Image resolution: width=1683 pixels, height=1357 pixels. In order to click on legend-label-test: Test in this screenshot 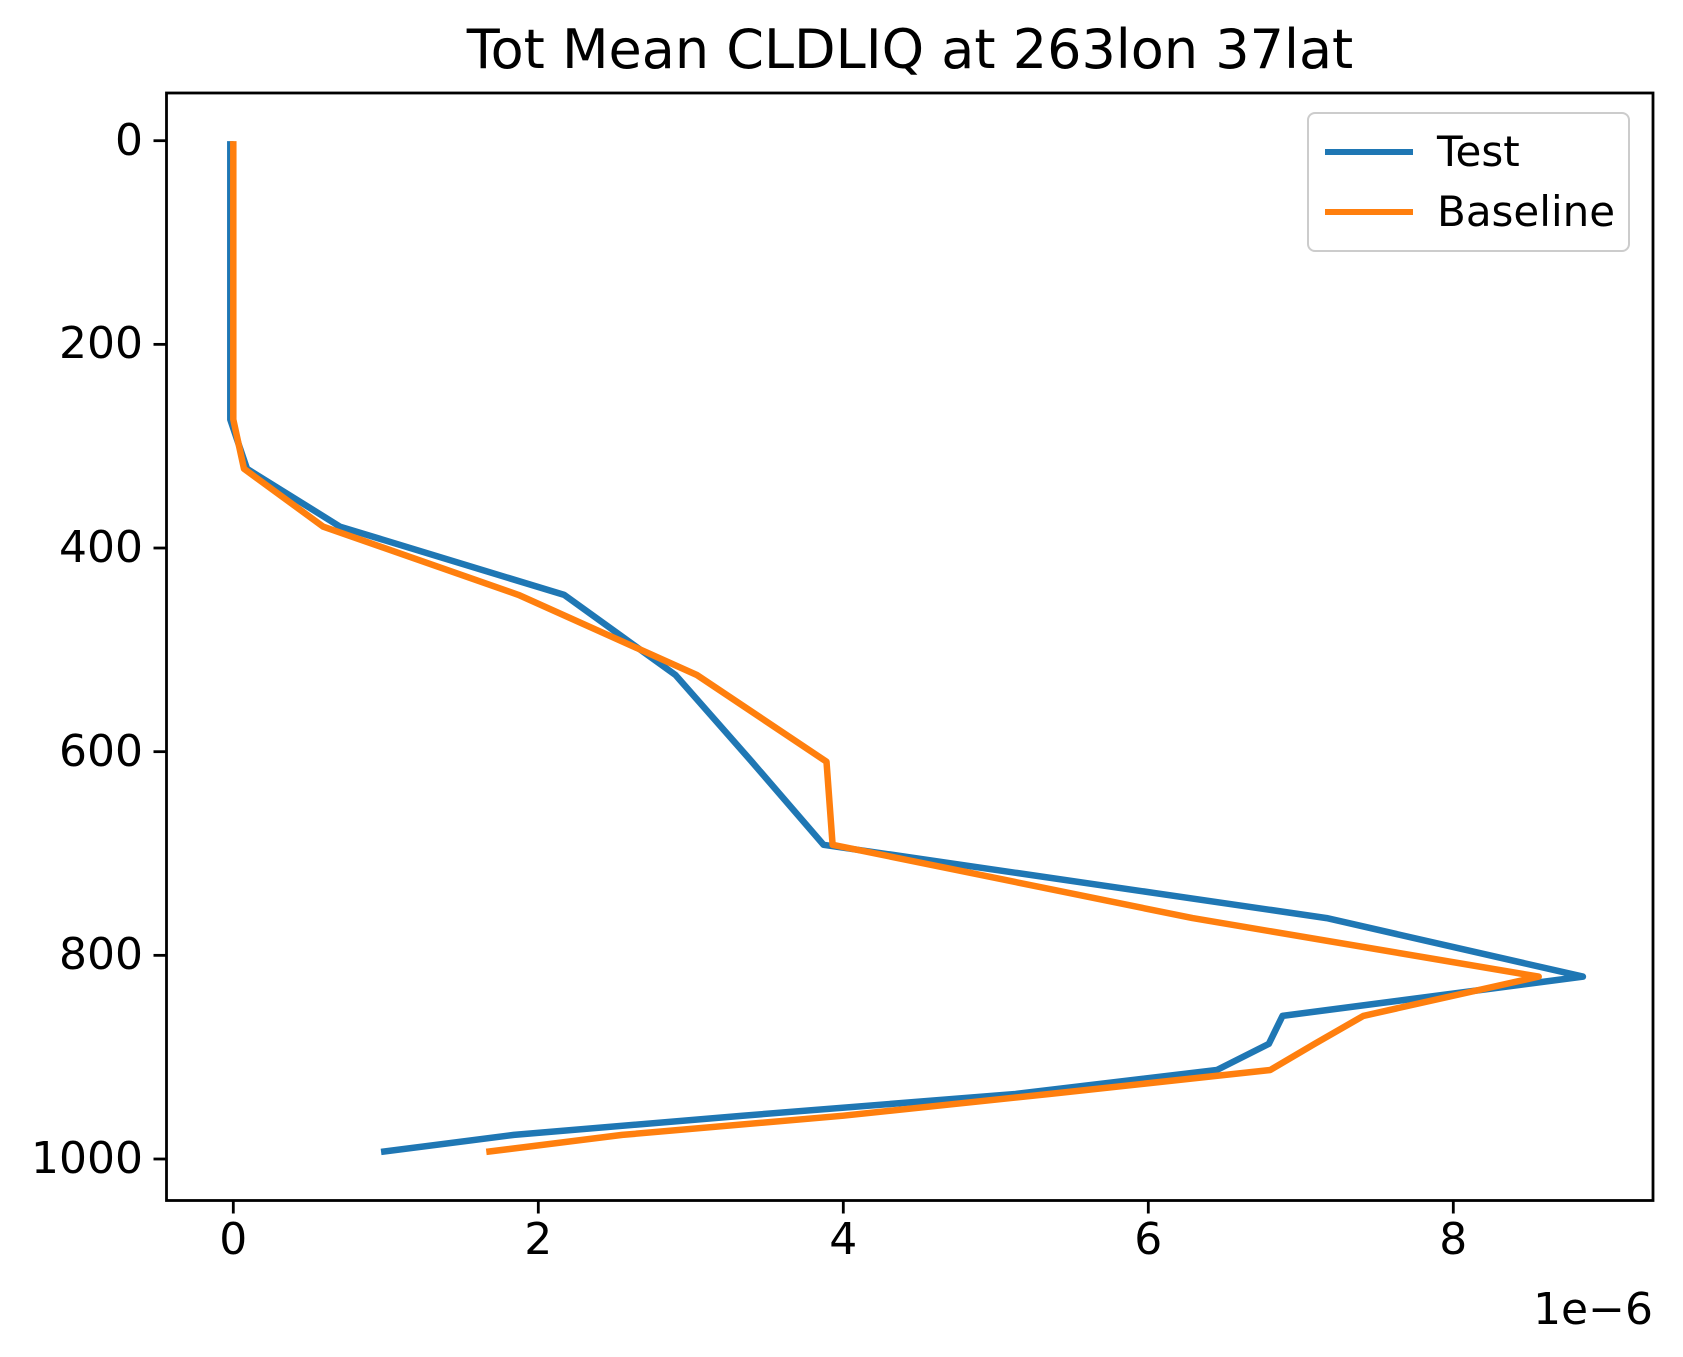, I will do `click(1478, 151)`.